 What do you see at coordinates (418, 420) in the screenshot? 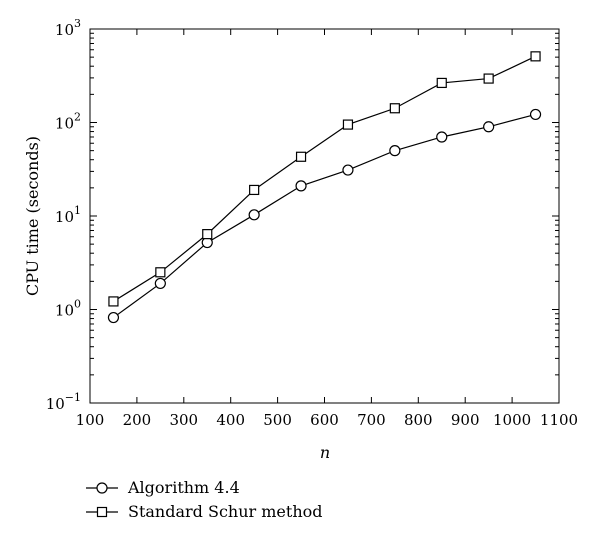
I see `x-tick-label: 800` at bounding box center [418, 420].